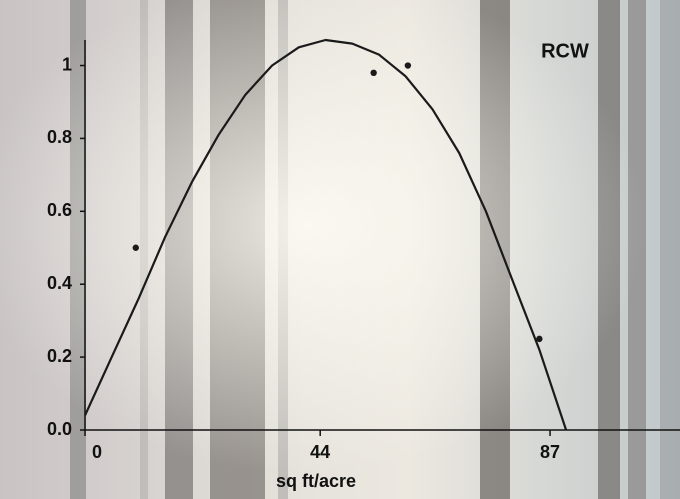 This screenshot has width=680, height=499. What do you see at coordinates (59, 137) in the screenshot?
I see `y-tick-label: 0.8` at bounding box center [59, 137].